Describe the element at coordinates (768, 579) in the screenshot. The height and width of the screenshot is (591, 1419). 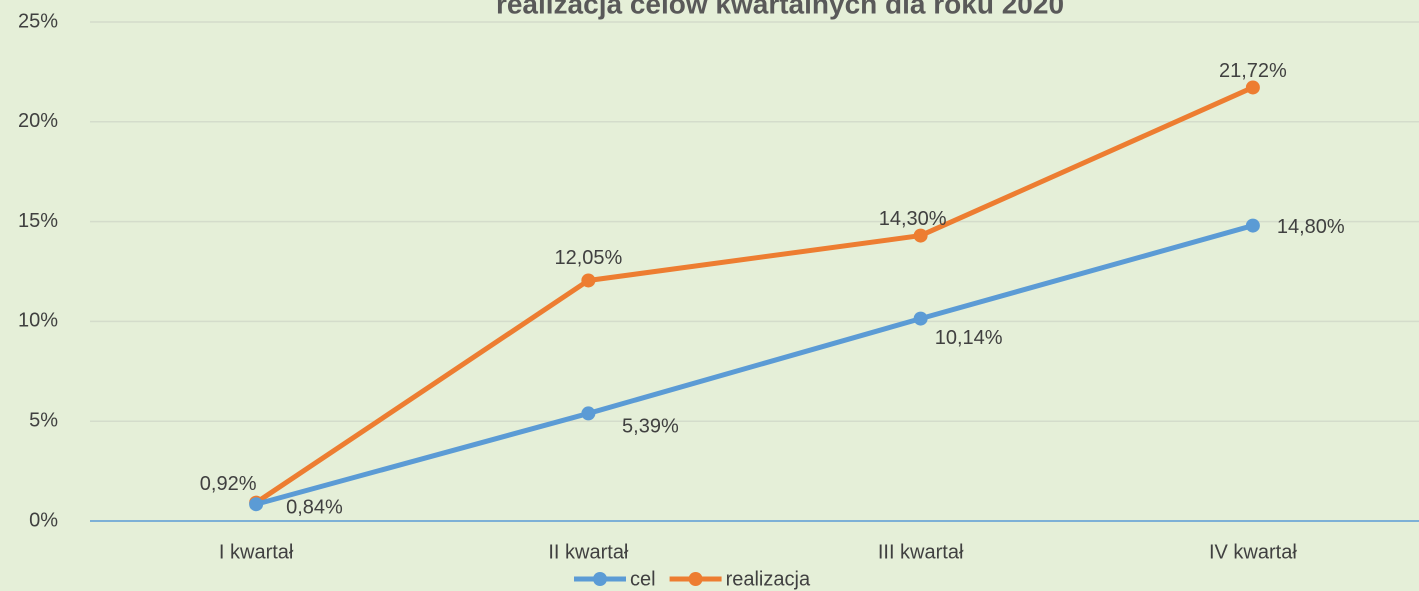
I see `legend-label: realizacja` at that location.